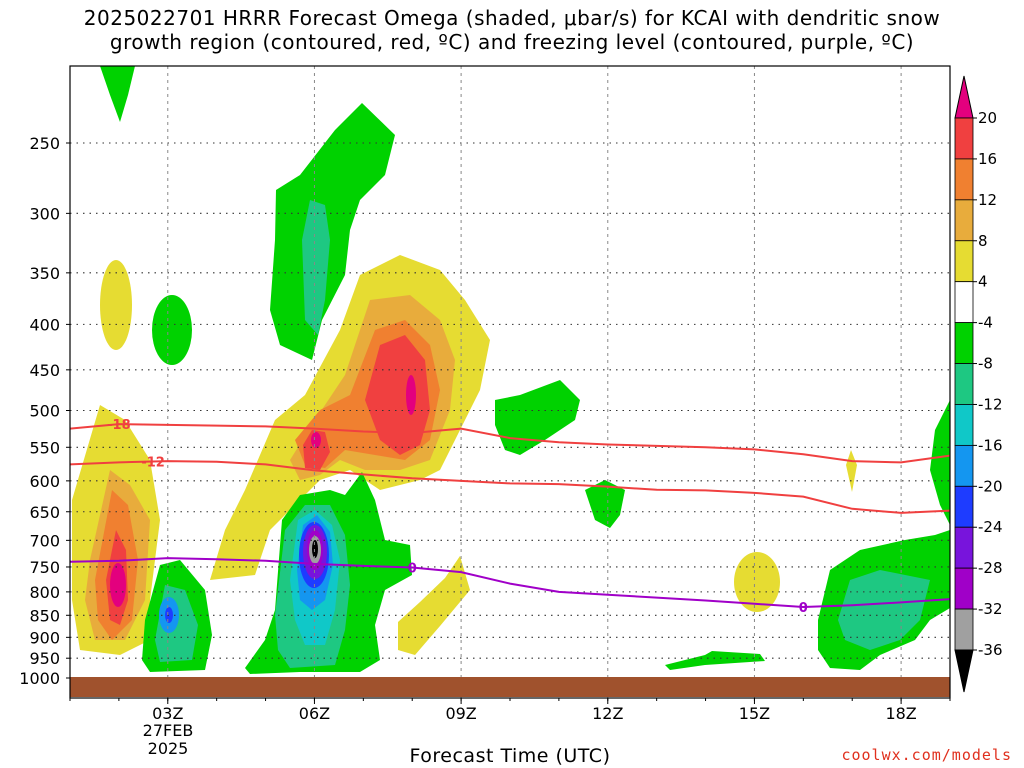 This screenshot has width=1024, height=768. Describe the element at coordinates (153, 462) in the screenshot. I see `dendritic-contour-minus12-label: -12` at that location.